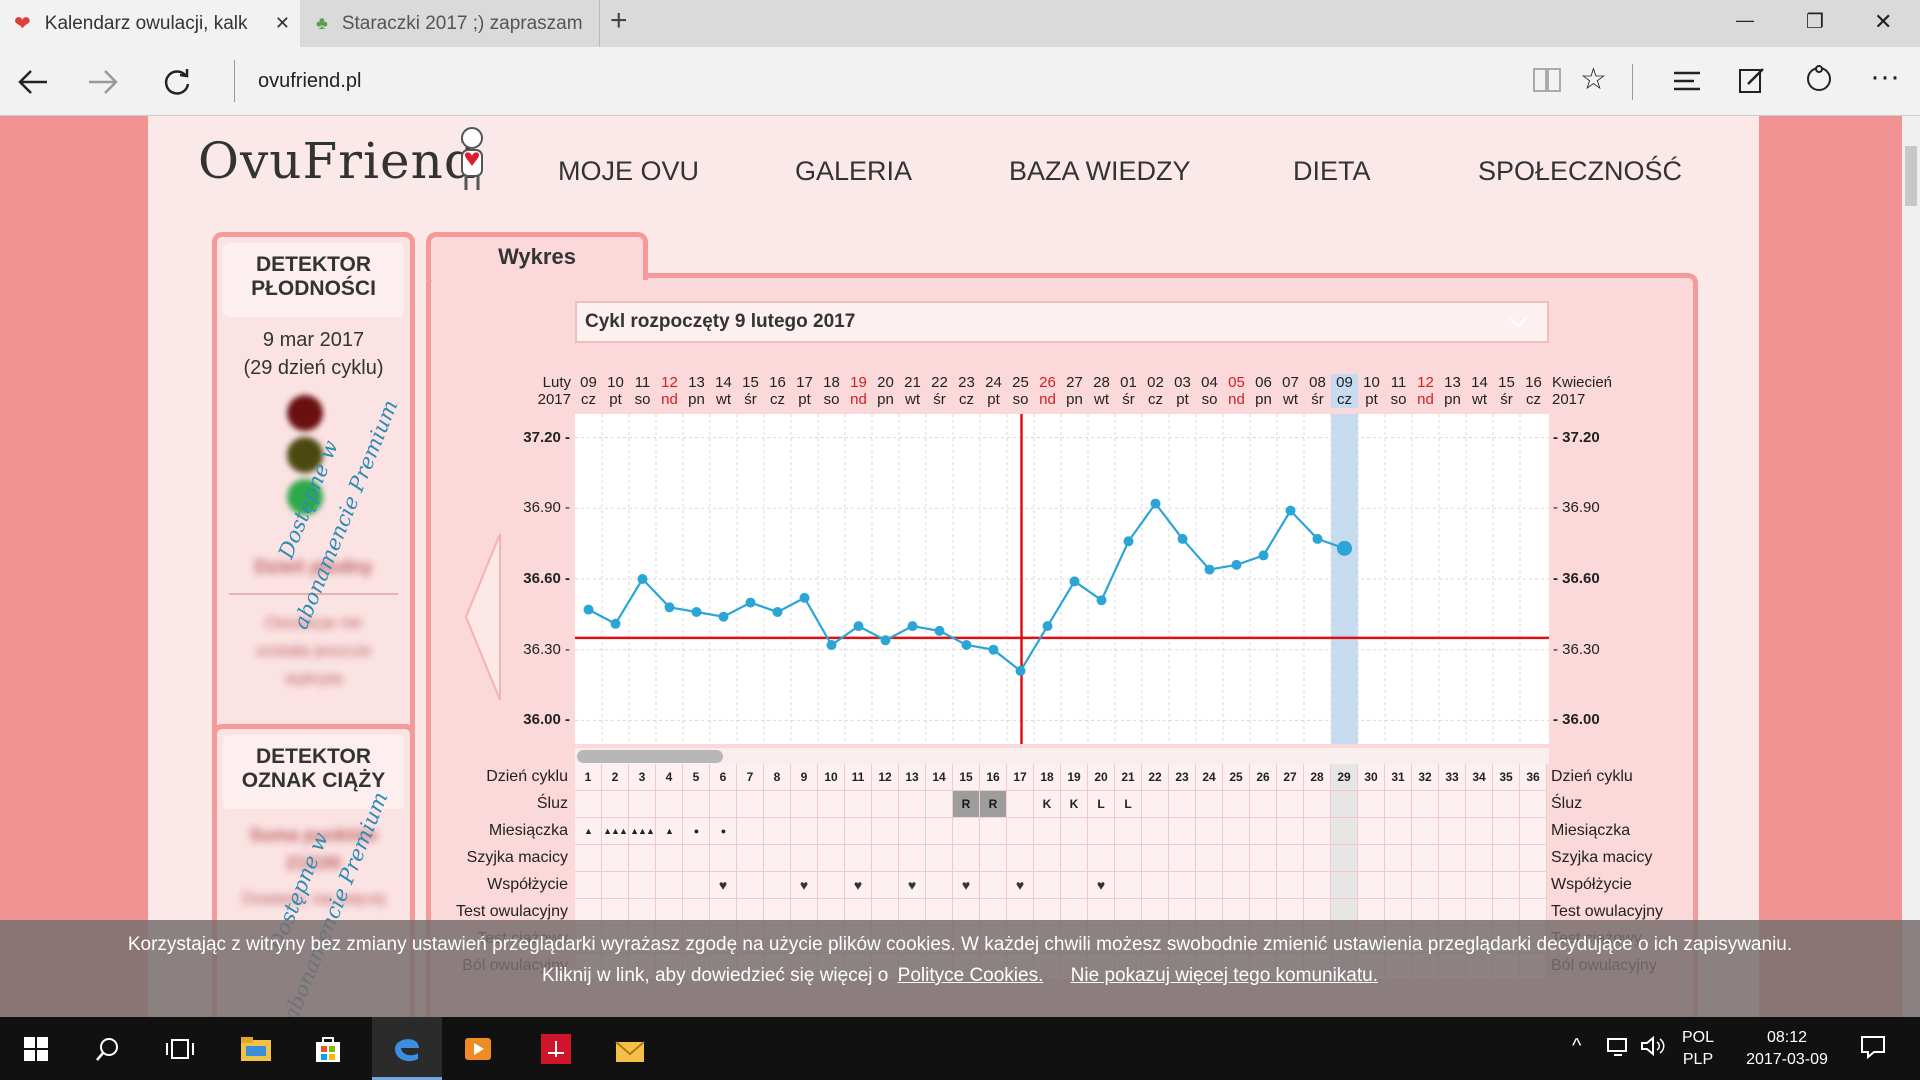  I want to click on file-explorer-icon, so click(256, 1048).